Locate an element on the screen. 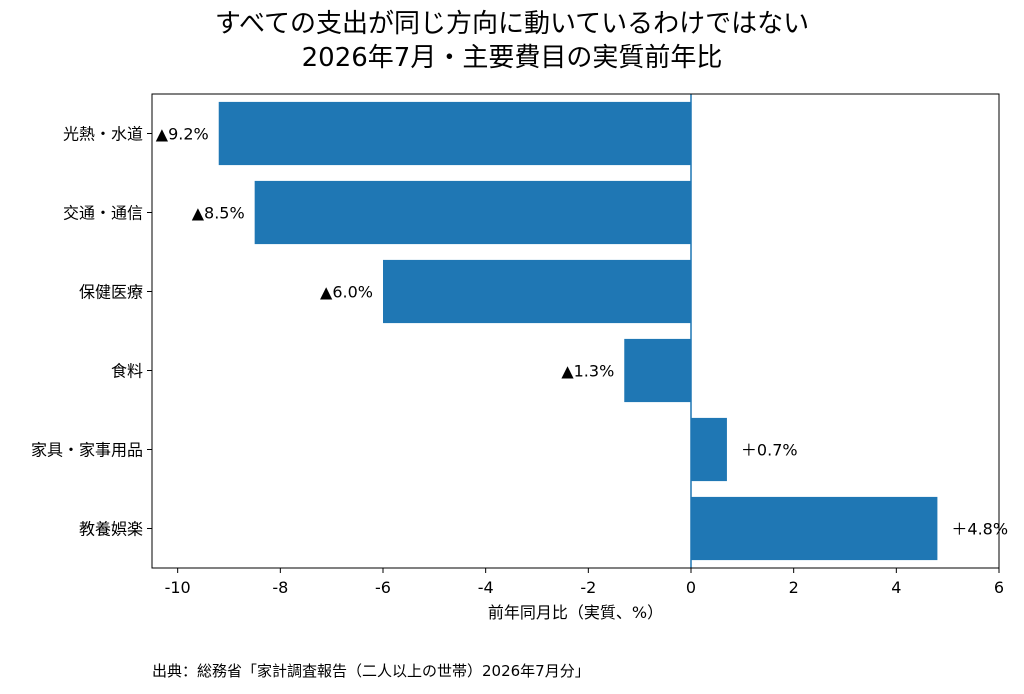 This screenshot has height=694, width=1024. source-note: 出典：総務省「家計調査報告（二人以上の世帯）2026年7月分」 is located at coordinates (371, 671).